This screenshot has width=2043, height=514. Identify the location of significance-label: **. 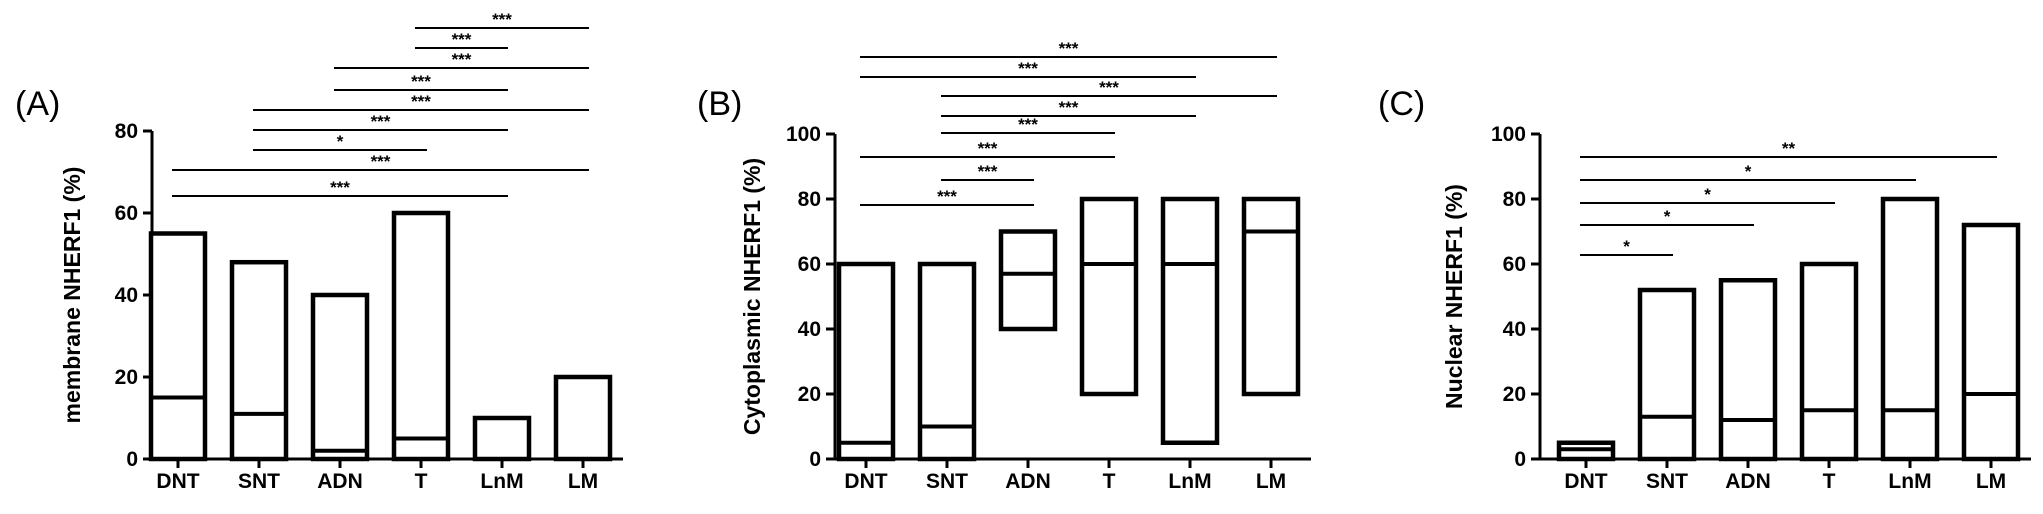
(1789, 148).